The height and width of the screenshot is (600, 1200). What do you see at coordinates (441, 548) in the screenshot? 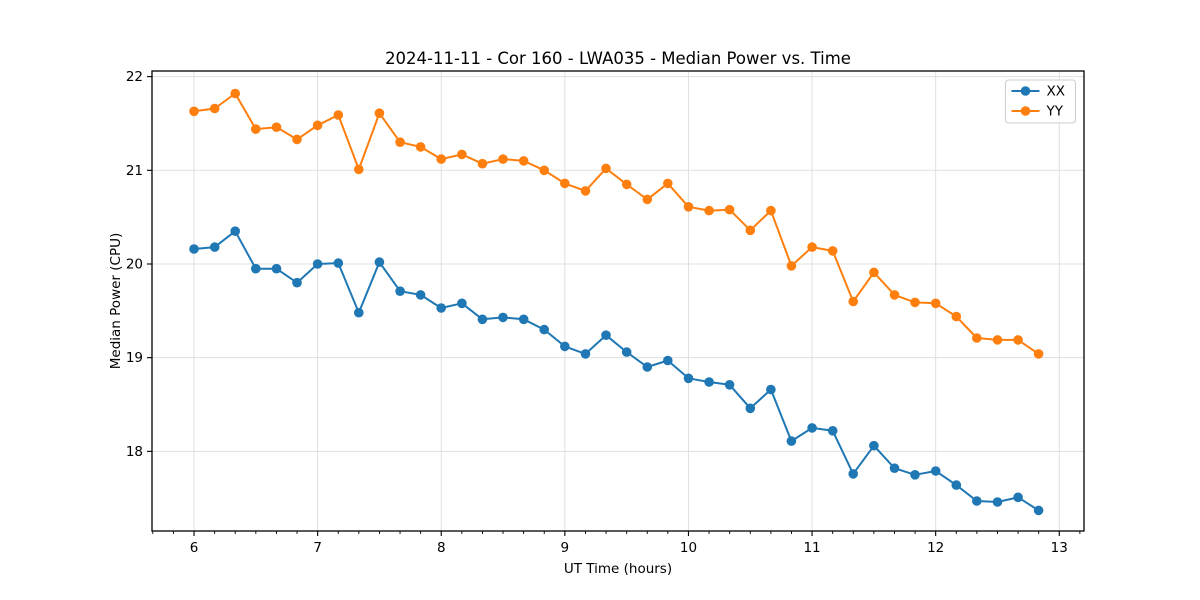
I see `x-tick-label: 8` at bounding box center [441, 548].